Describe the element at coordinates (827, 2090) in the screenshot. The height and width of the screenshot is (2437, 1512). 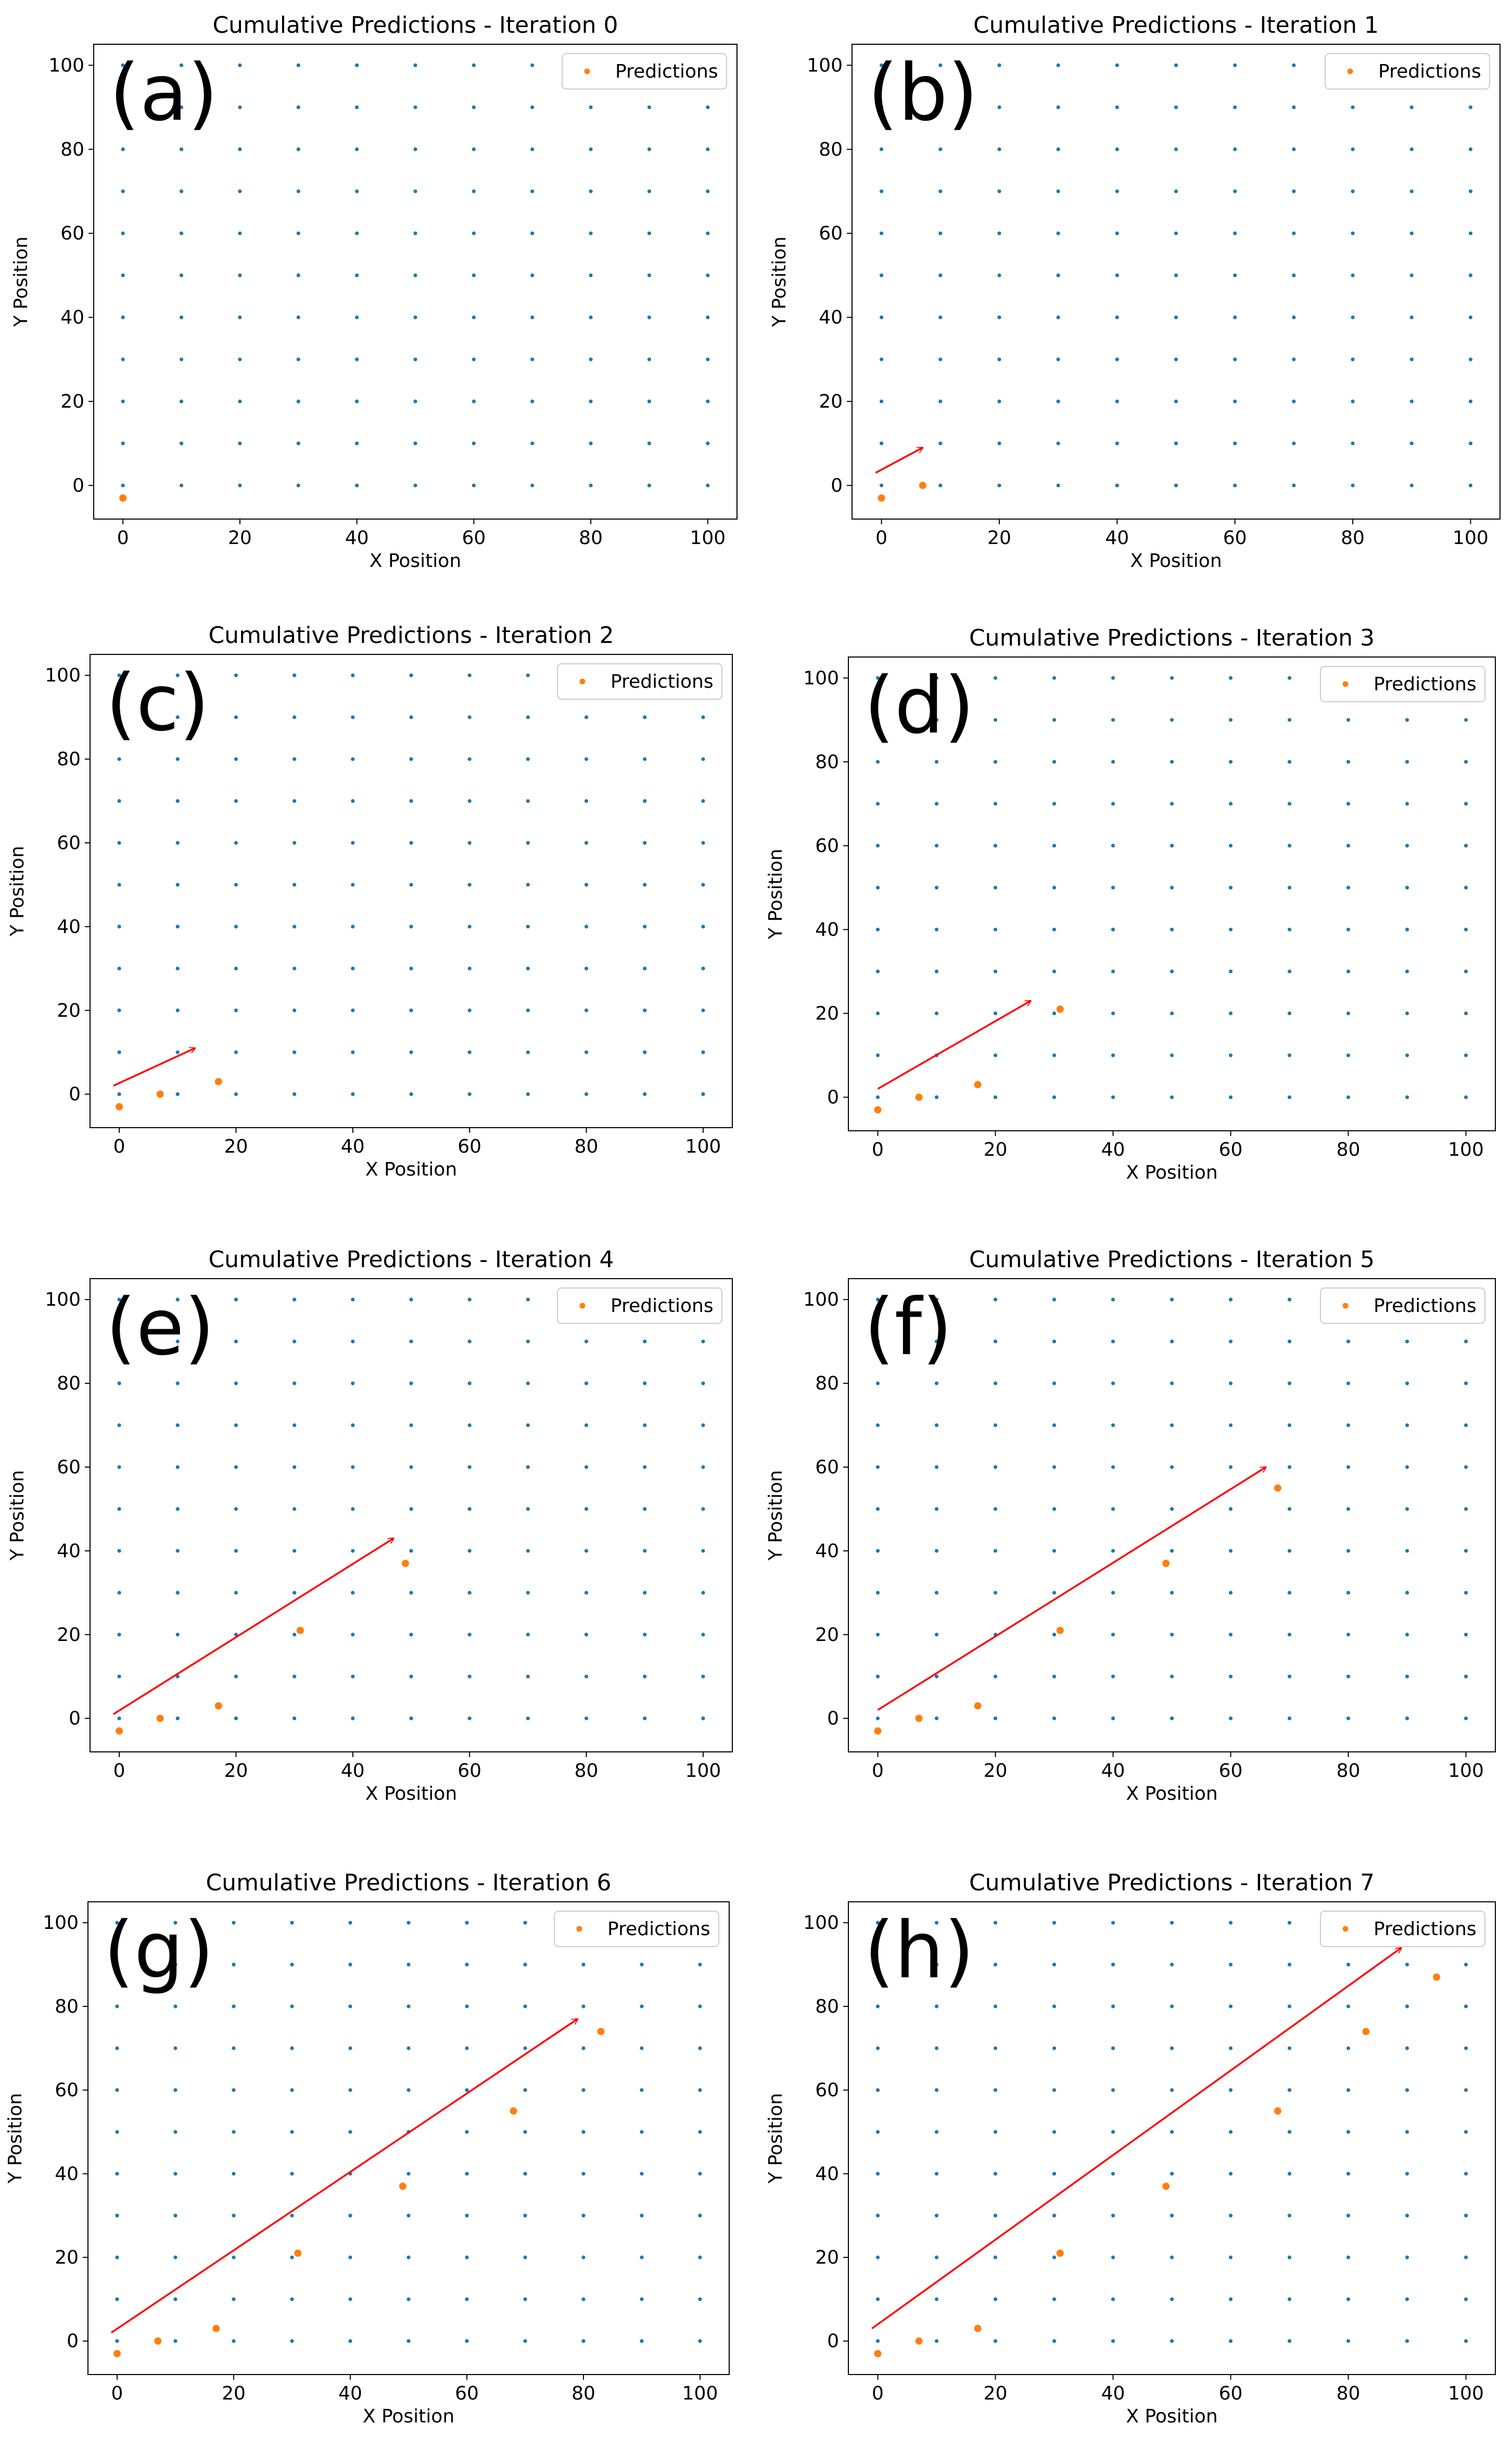
I see `y-tick-label: 60` at that location.